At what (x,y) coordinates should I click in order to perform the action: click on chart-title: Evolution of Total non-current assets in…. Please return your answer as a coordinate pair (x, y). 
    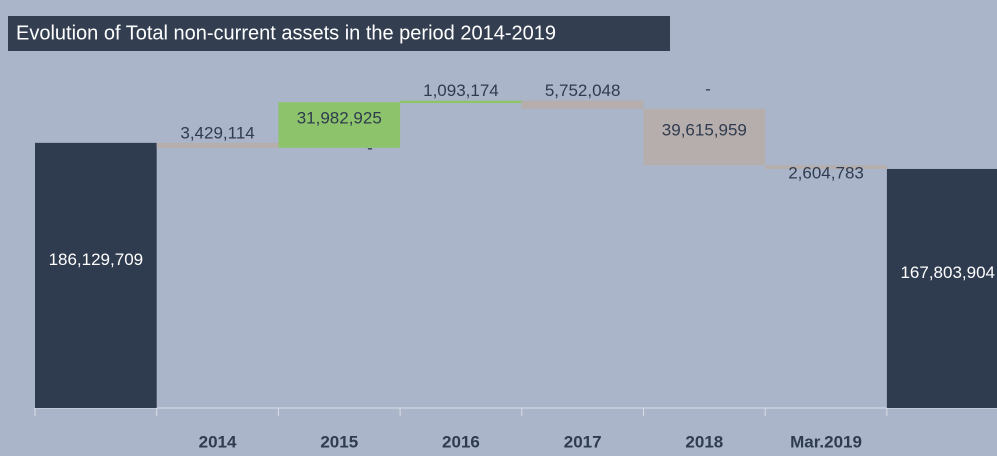
    Looking at the image, I should click on (286, 33).